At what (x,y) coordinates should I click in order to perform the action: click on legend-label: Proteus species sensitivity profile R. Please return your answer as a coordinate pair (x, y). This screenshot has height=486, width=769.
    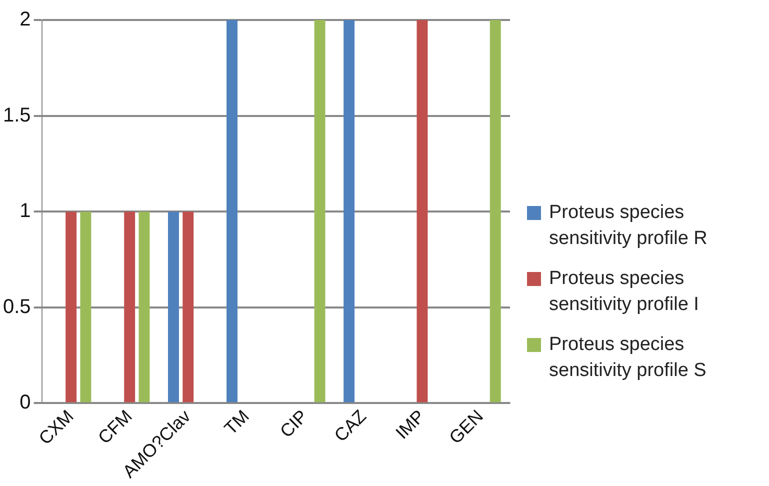
    Looking at the image, I should click on (628, 226).